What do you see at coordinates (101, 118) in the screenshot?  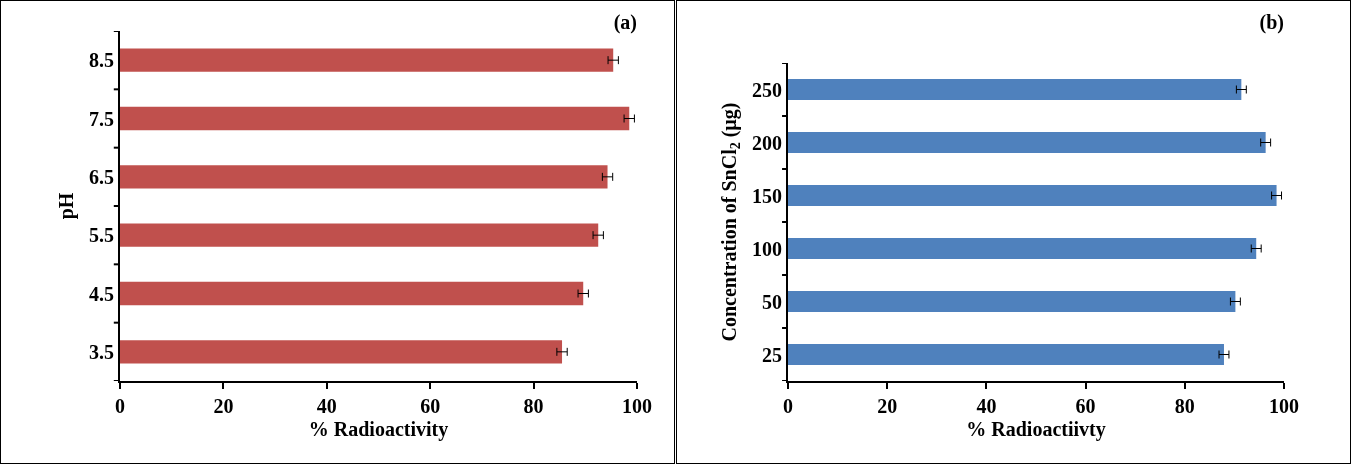 I see `y-tick-label: 7.5` at bounding box center [101, 118].